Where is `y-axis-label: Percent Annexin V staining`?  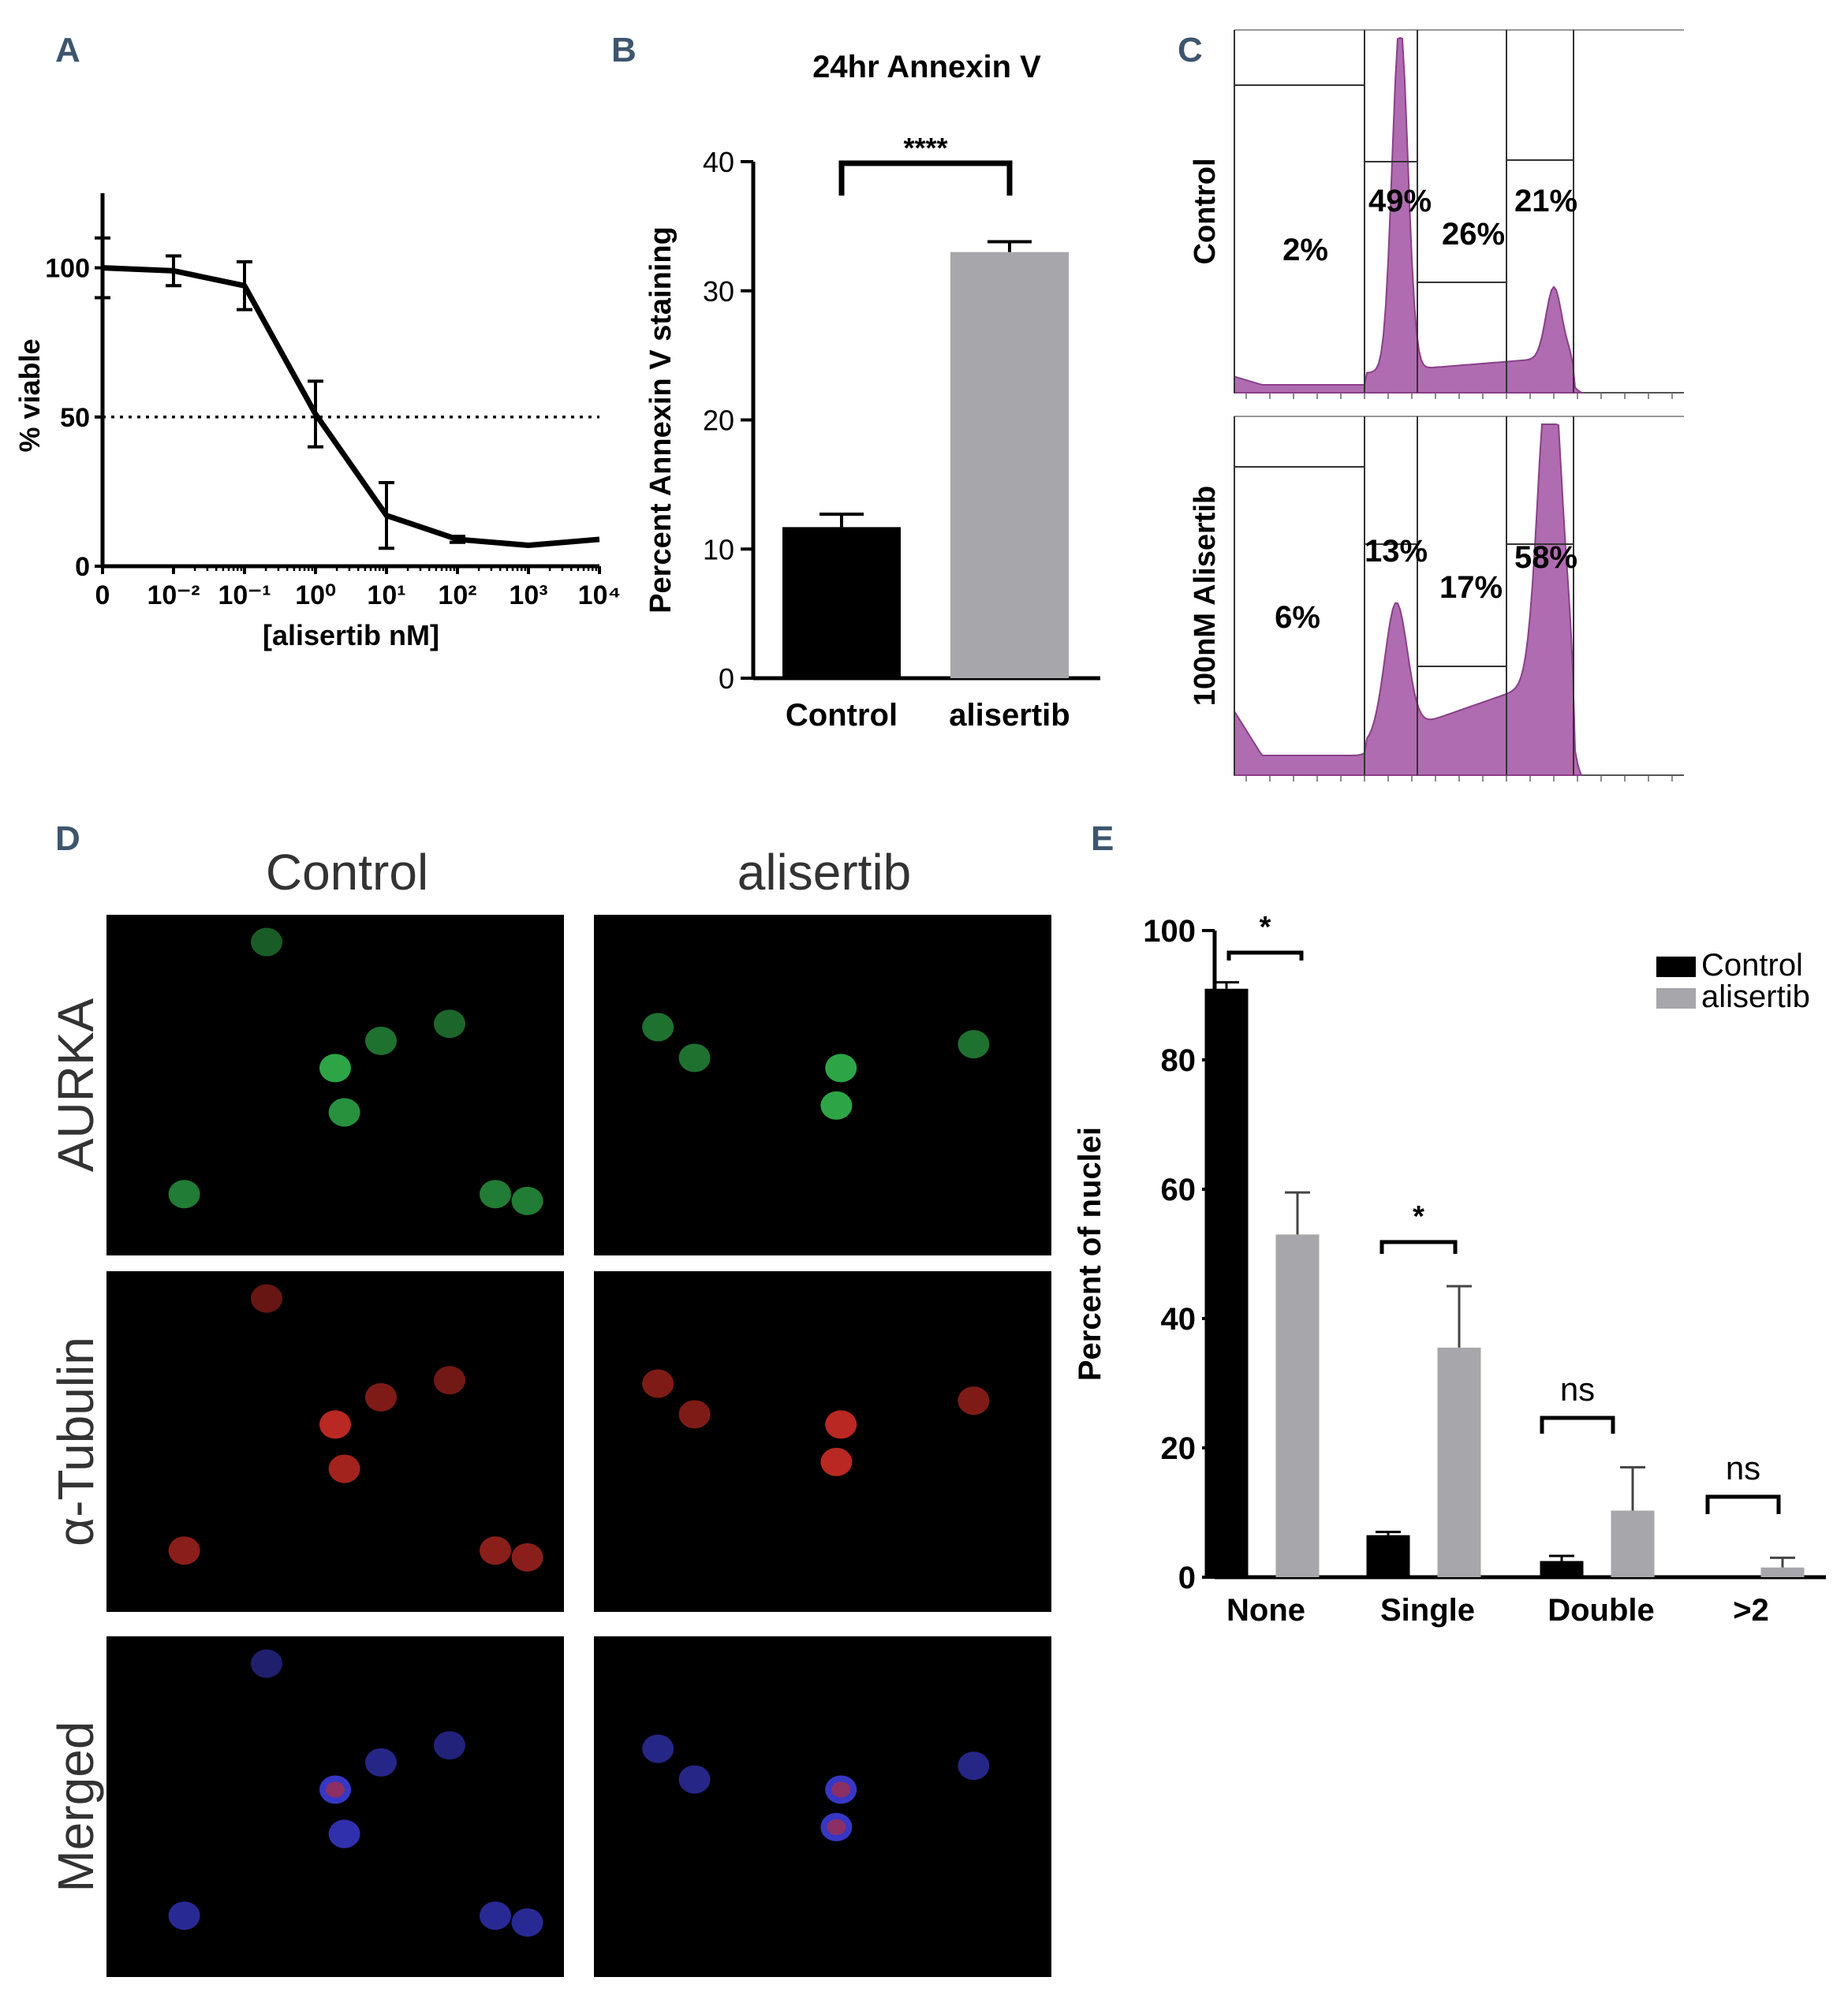
y-axis-label: Percent Annexin V staining is located at coordinates (661, 420).